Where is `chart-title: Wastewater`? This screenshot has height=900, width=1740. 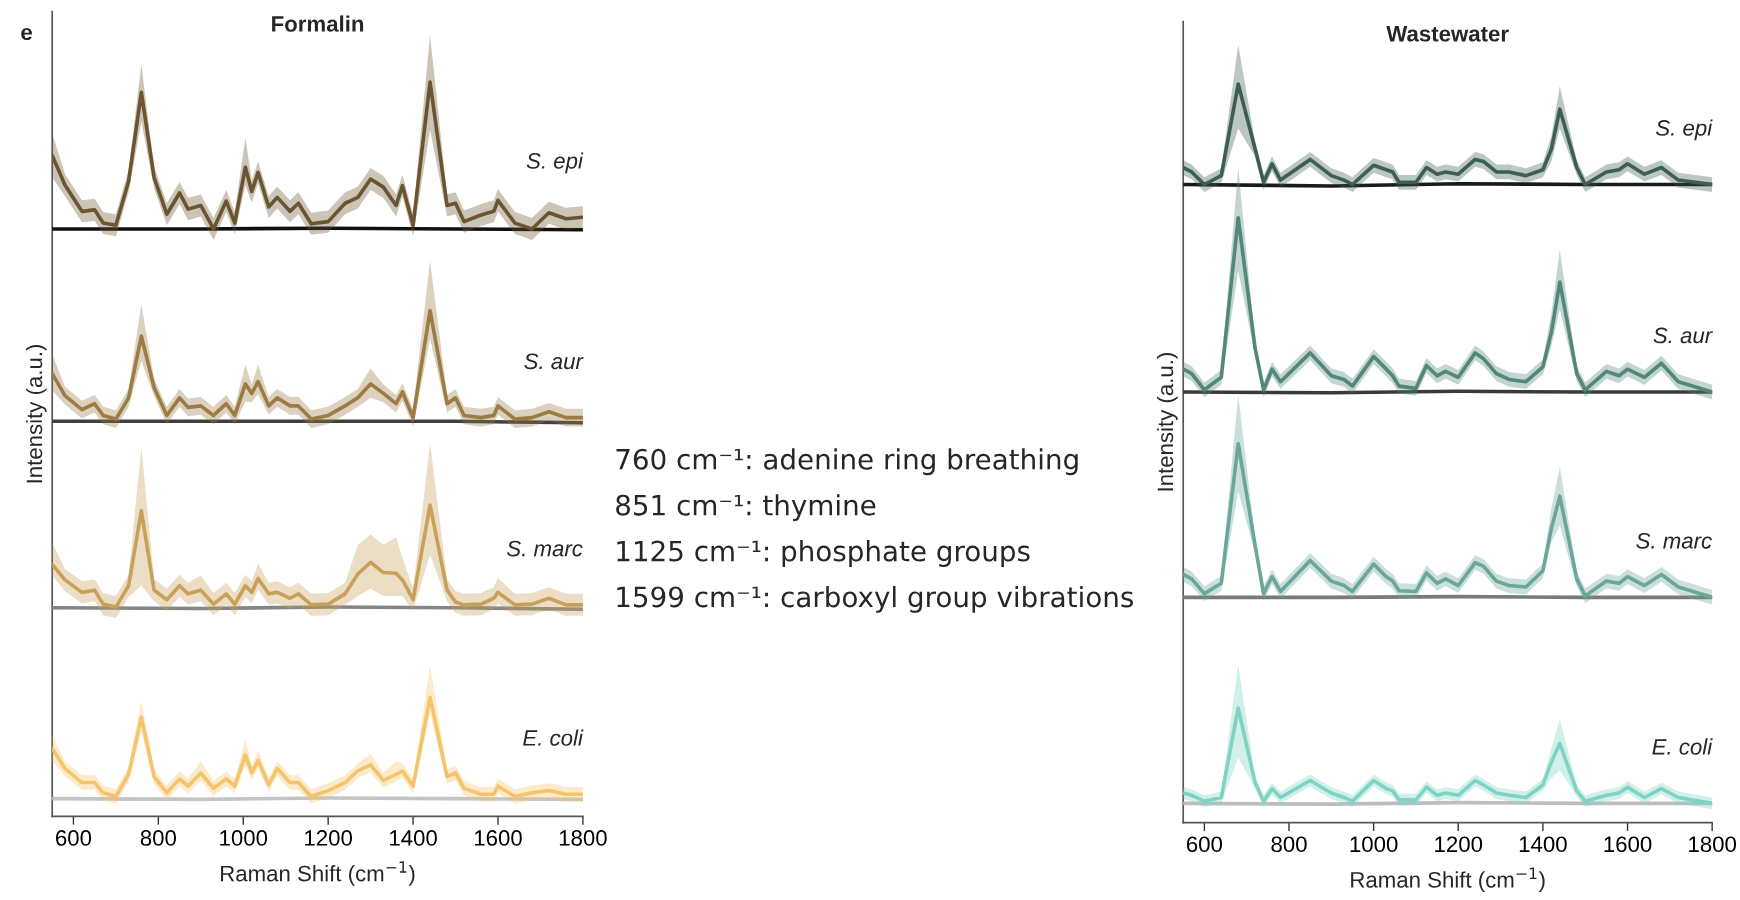
chart-title: Wastewater is located at coordinates (1447, 34).